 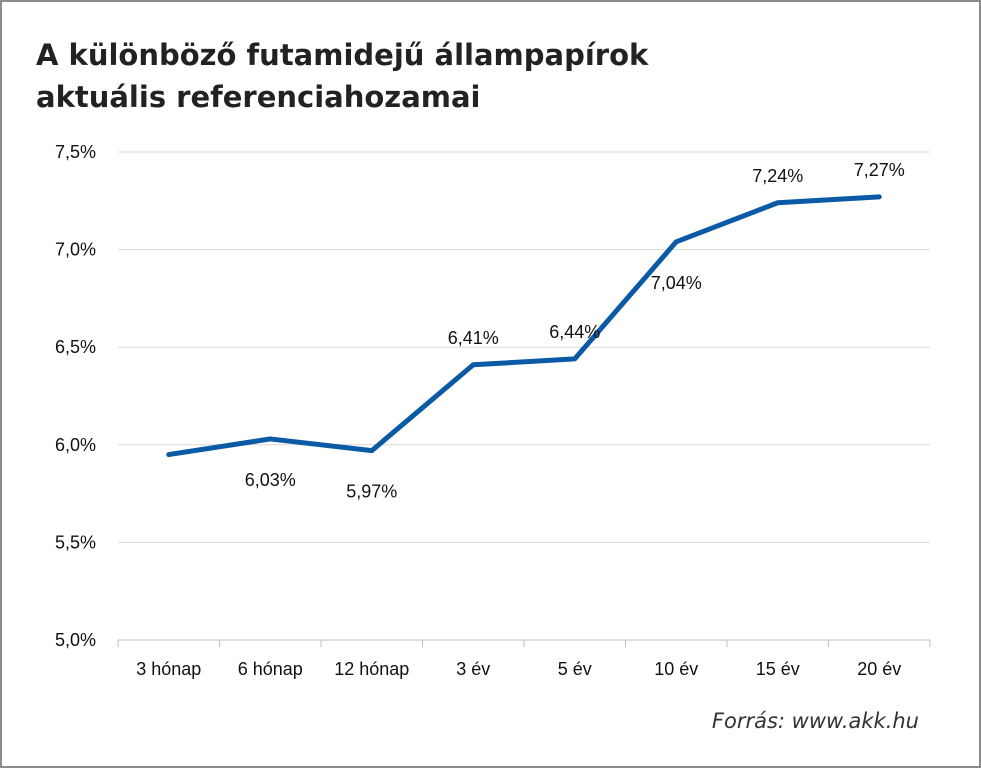 I want to click on data-label: 6,44%, so click(x=574, y=332).